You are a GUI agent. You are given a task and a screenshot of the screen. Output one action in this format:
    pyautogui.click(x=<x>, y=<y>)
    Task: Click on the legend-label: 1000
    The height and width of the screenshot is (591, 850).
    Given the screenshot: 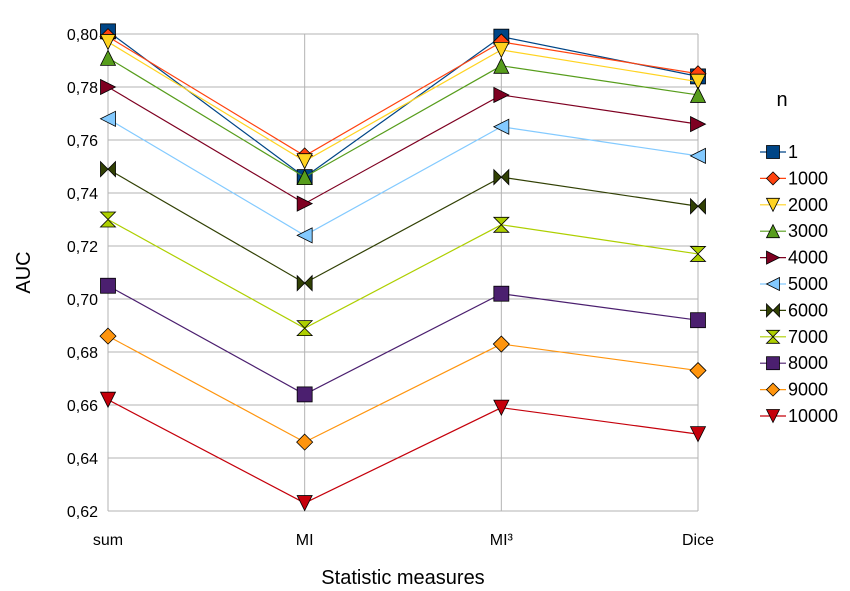 What is the action you would take?
    pyautogui.click(x=808, y=178)
    